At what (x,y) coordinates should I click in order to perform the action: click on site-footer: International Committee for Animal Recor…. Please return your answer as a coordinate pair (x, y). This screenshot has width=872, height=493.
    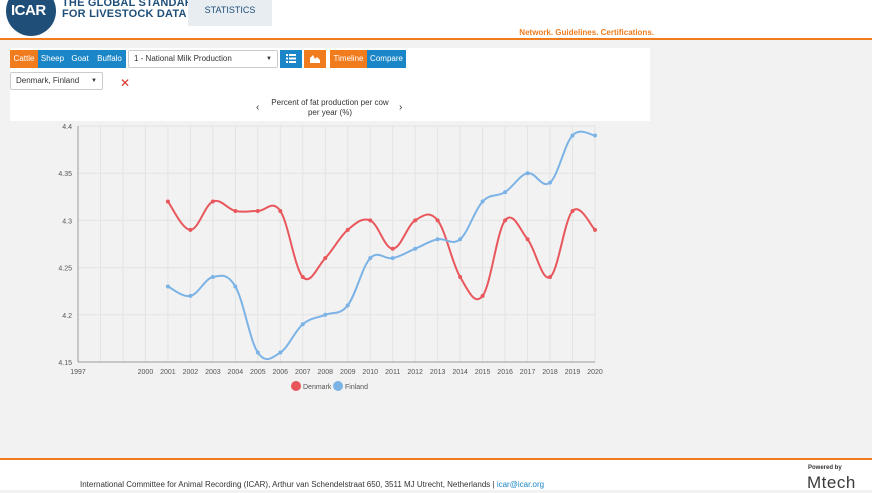
    Looking at the image, I should click on (436, 475).